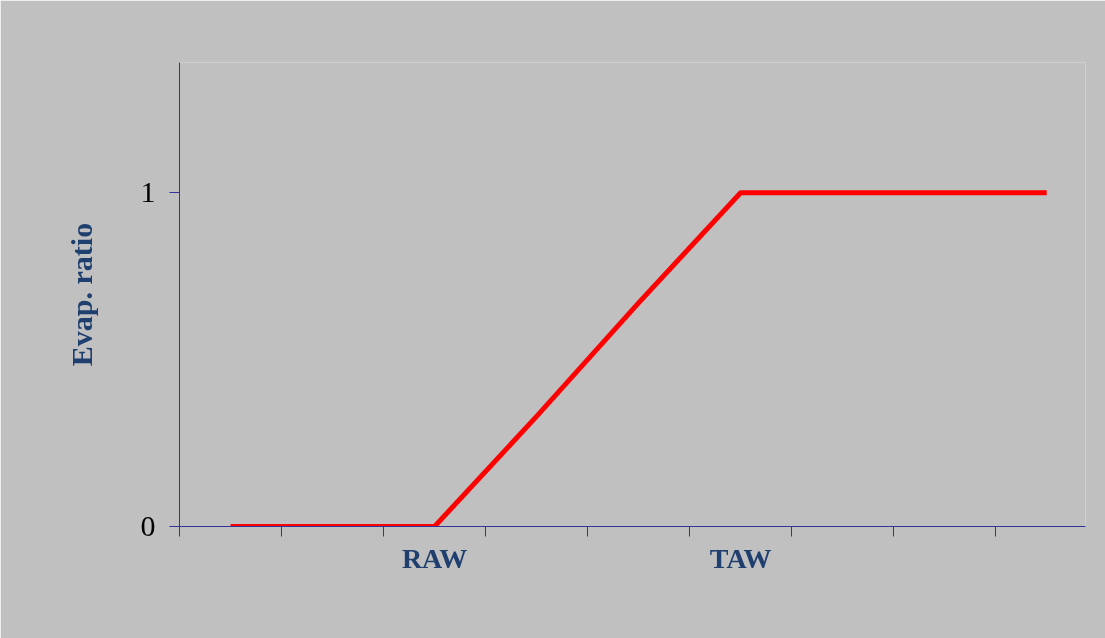 This screenshot has height=638, width=1105. What do you see at coordinates (434, 558) in the screenshot?
I see `x-tick-label: RAW` at bounding box center [434, 558].